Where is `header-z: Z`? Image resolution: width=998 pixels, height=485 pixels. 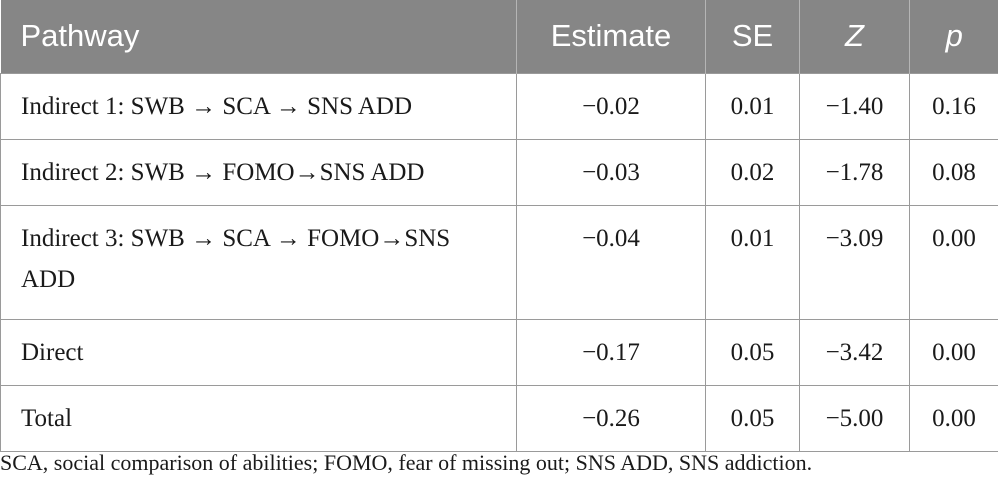 header-z: Z is located at coordinates (854, 36).